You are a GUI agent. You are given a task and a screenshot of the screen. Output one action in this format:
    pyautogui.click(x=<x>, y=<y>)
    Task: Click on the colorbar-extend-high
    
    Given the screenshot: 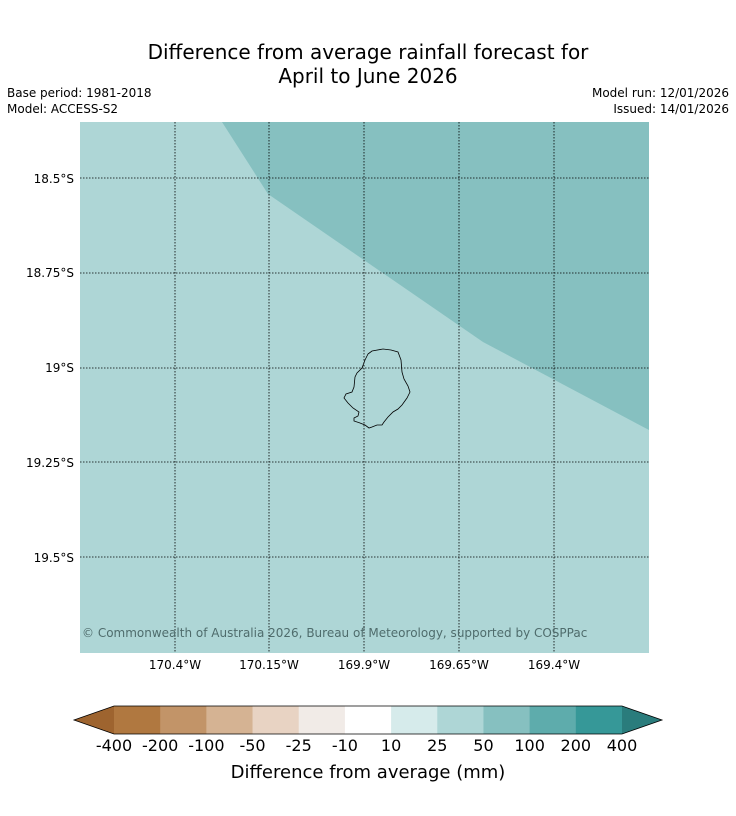 What is the action you would take?
    pyautogui.click(x=642, y=720)
    